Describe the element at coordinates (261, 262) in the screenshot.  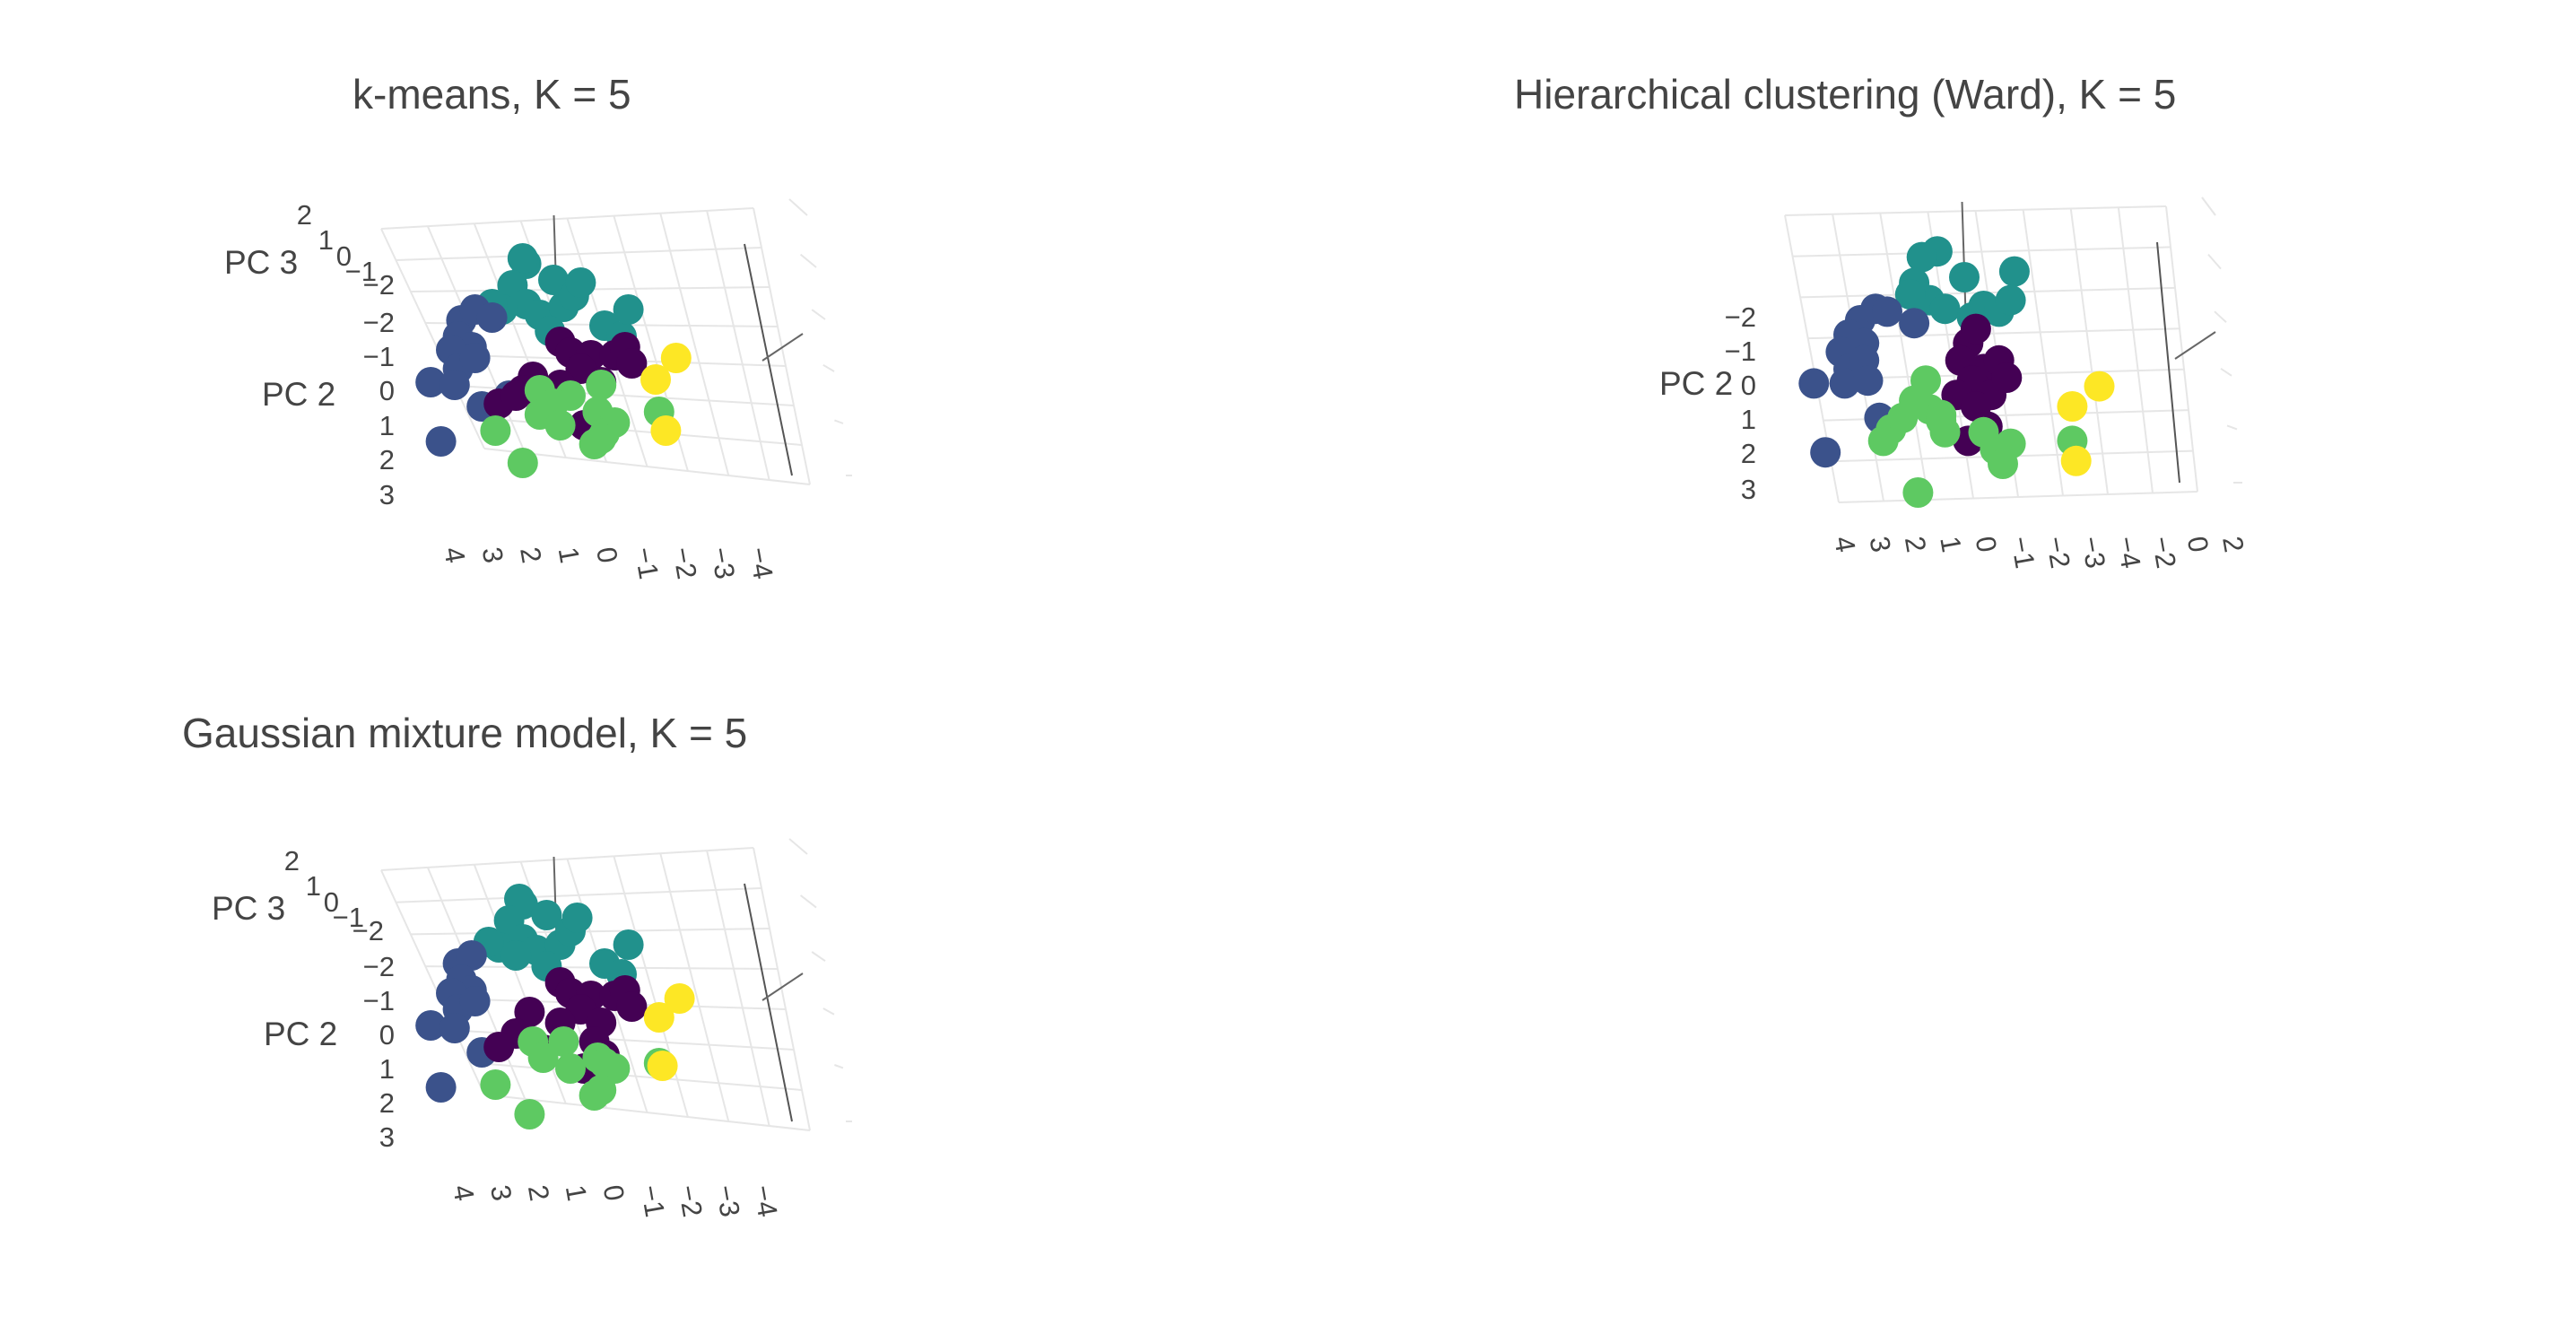
I see `axis-title-pc3: PC 3` at that location.